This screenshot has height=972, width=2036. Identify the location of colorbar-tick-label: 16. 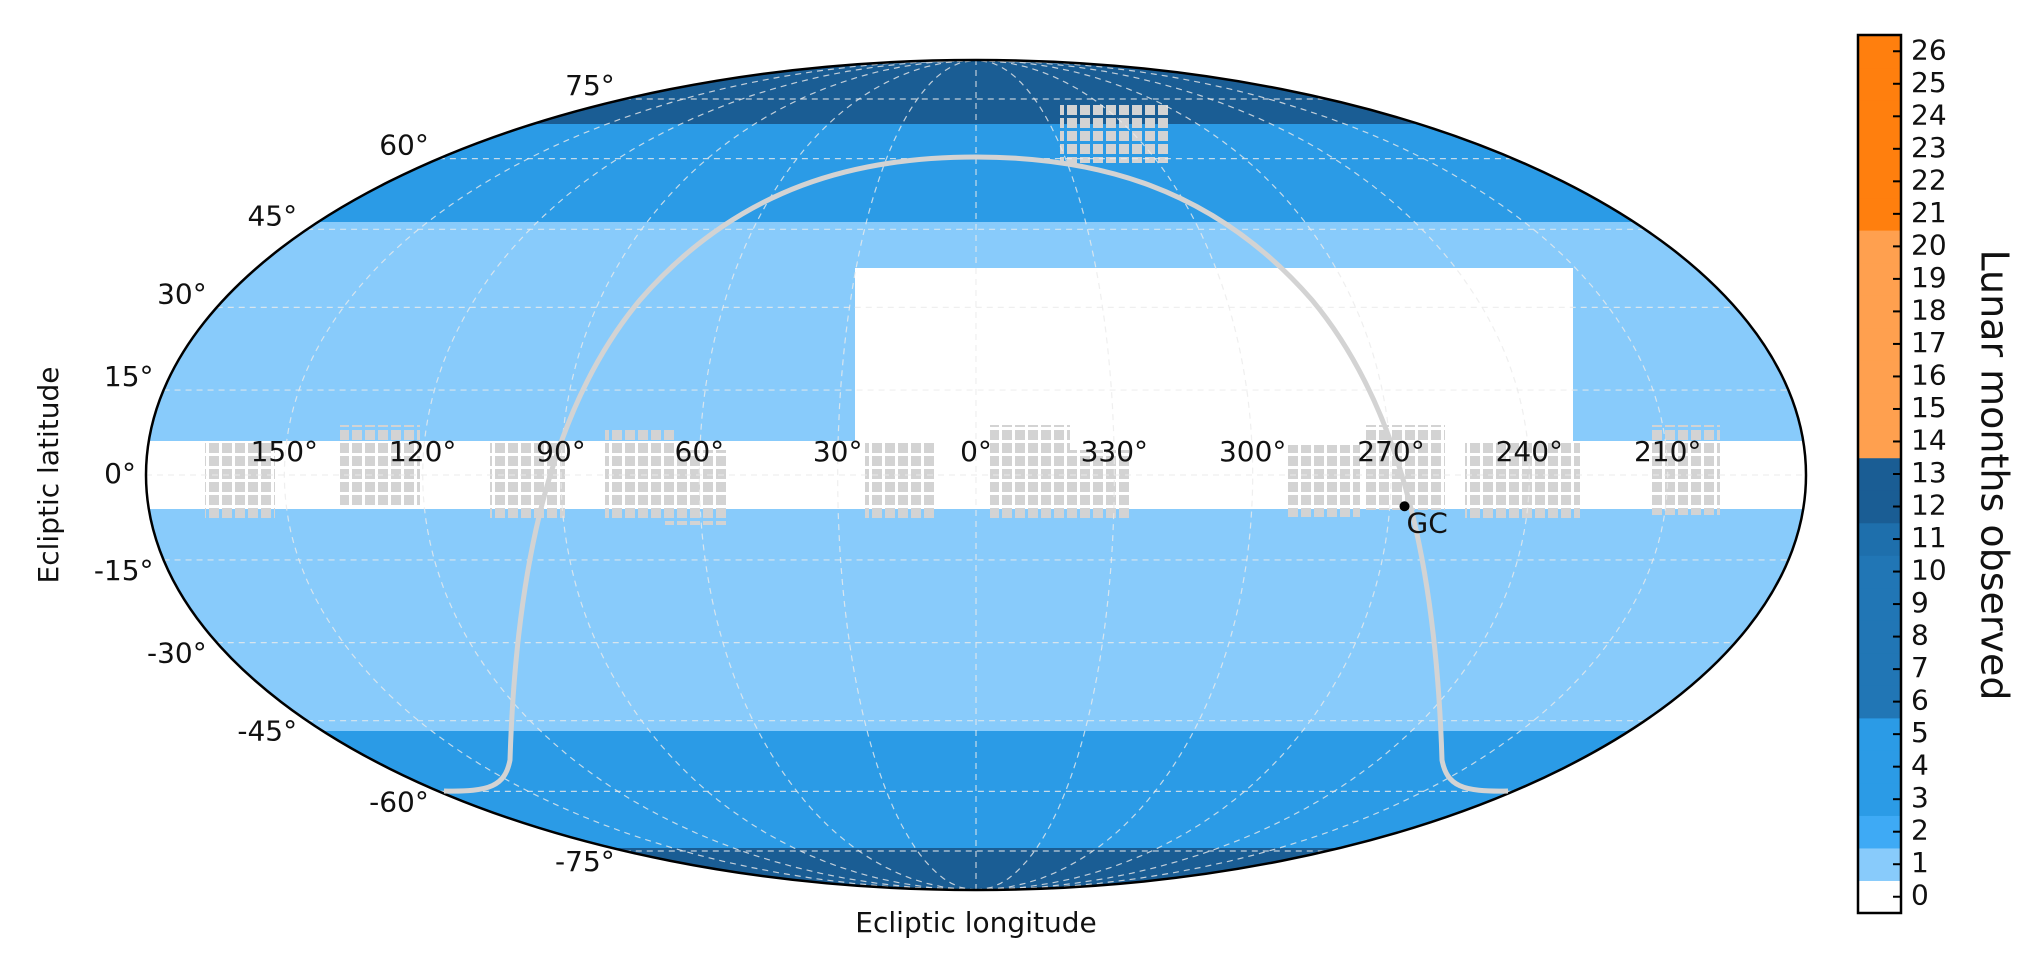
(1929, 374).